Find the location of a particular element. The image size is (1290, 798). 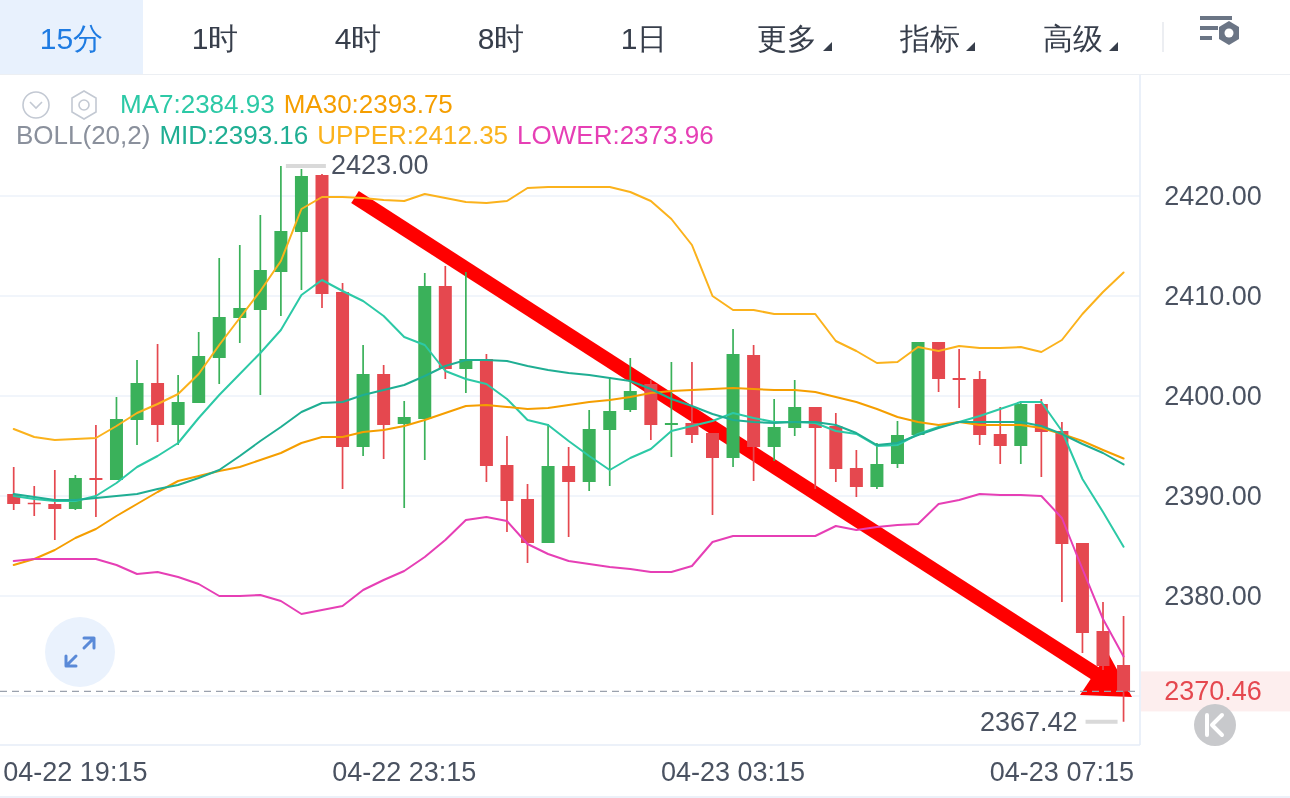

note: 2370.46 is located at coordinates (1215, 691).